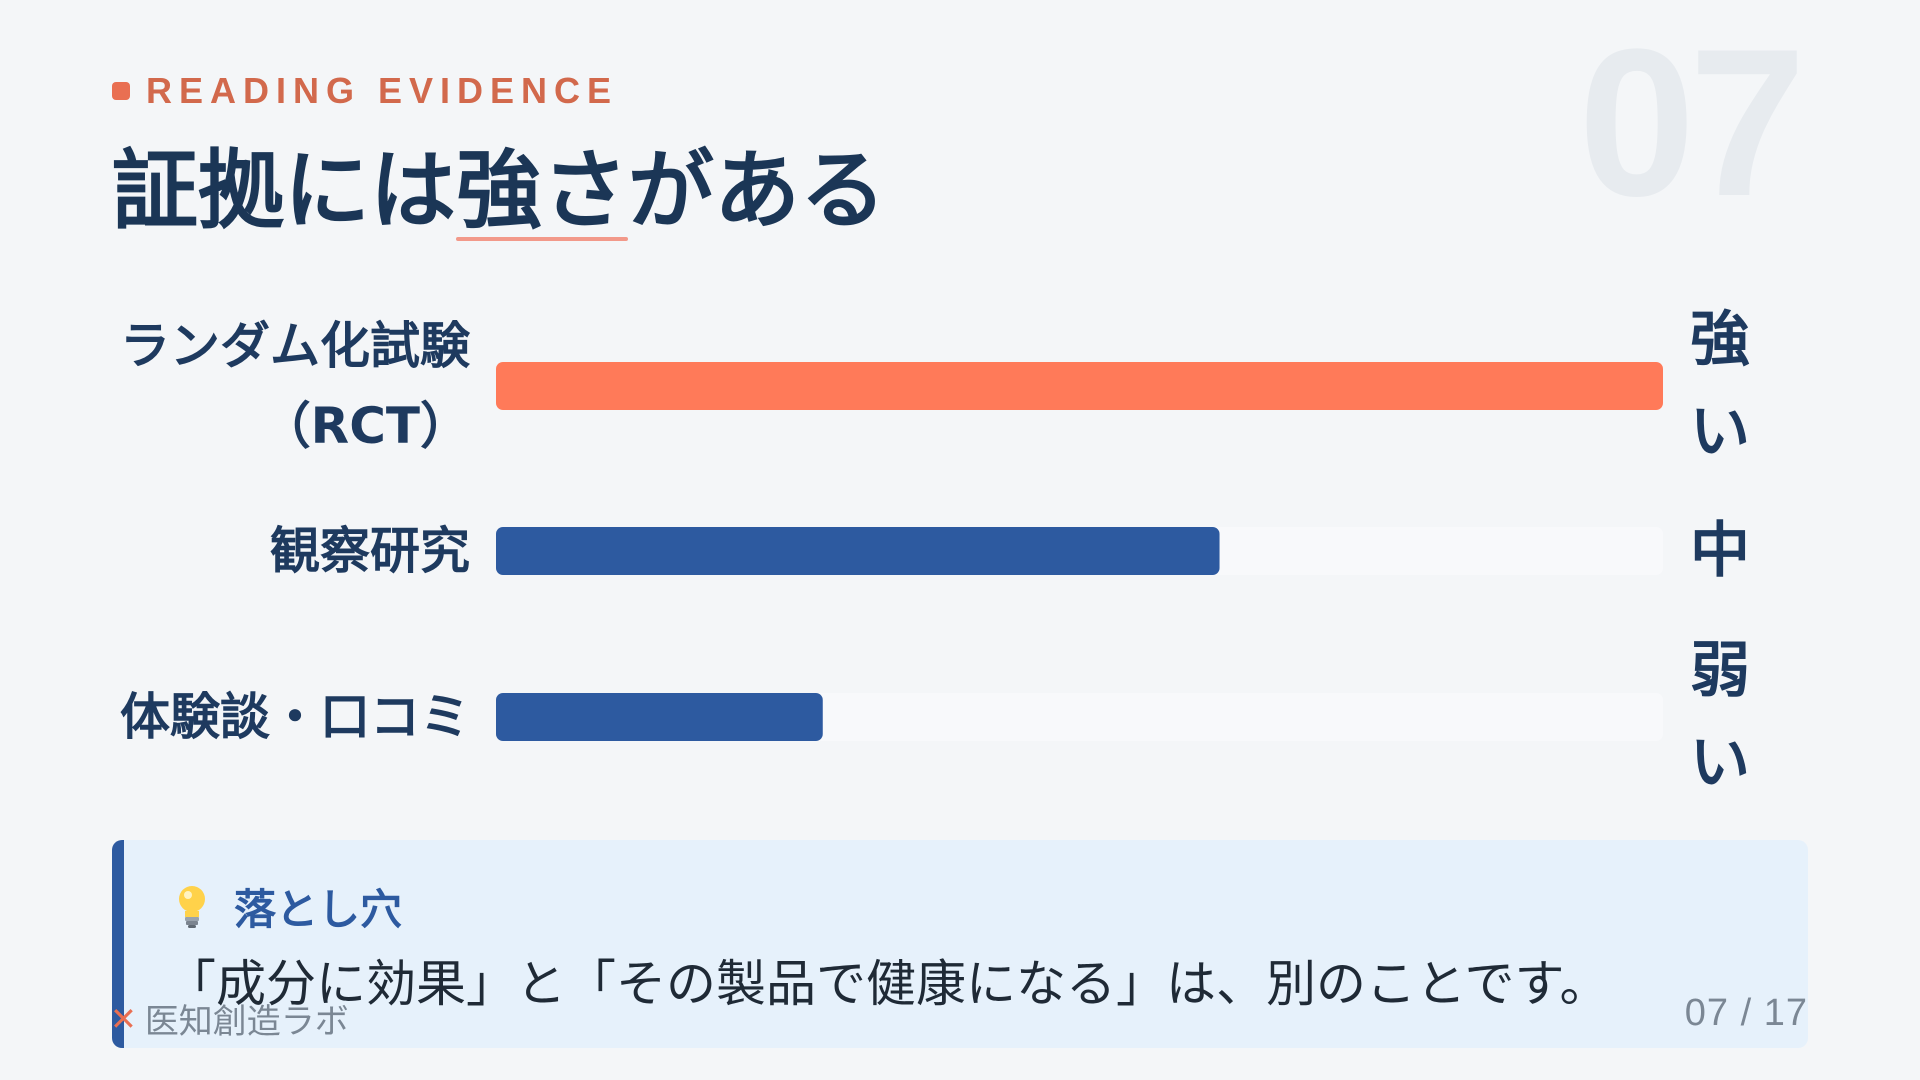 The height and width of the screenshot is (1080, 1920). Describe the element at coordinates (123, 1018) in the screenshot. I see `x-mark-icon: ✕` at that location.